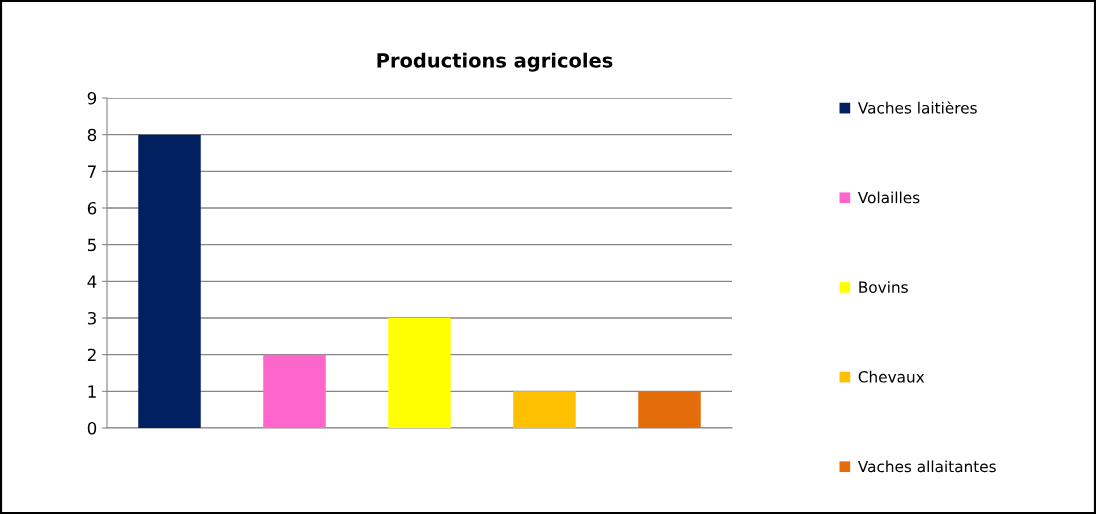 The height and width of the screenshot is (514, 1096). Describe the element at coordinates (92, 428) in the screenshot. I see `y-tick-label: 0` at that location.